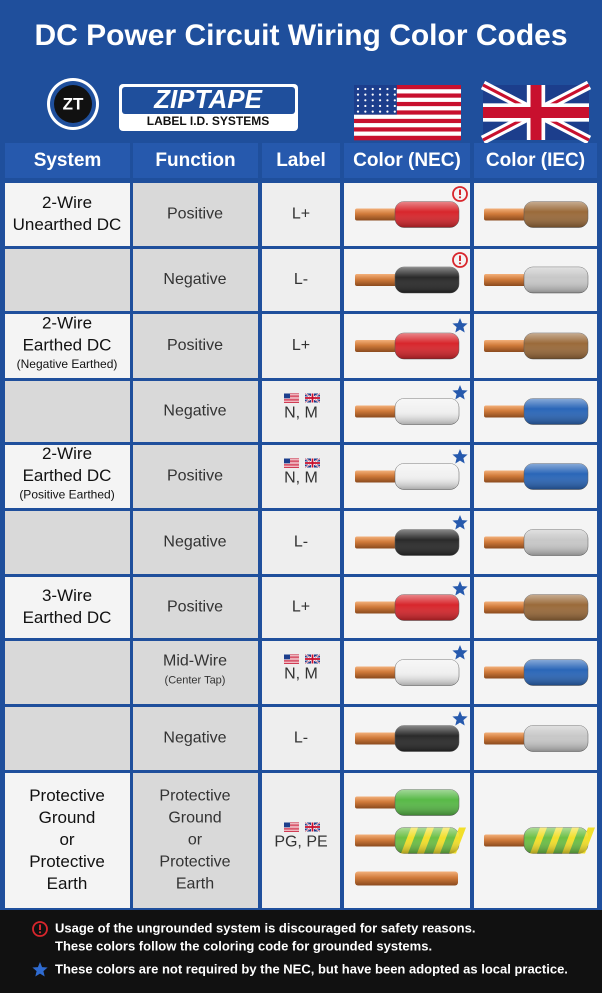 Image resolution: width=602 pixels, height=993 pixels. What do you see at coordinates (67, 364) in the screenshot?
I see `system-note: (Negative Earthed)` at bounding box center [67, 364].